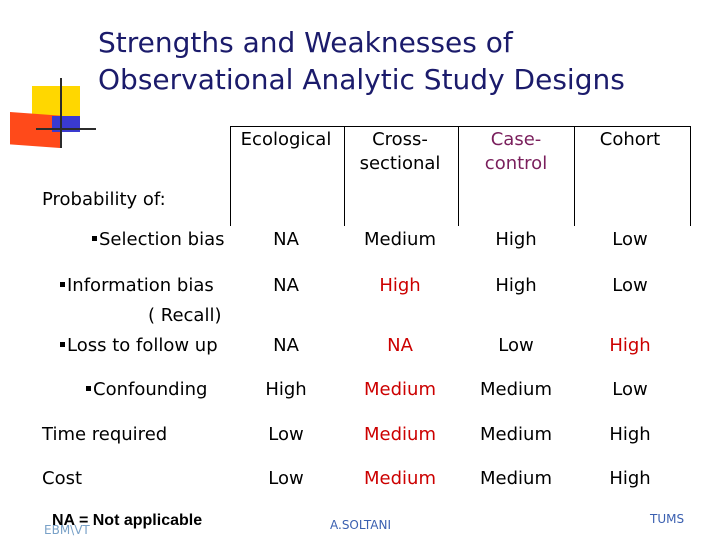 The width and height of the screenshot is (720, 540). Describe the element at coordinates (67, 530) in the screenshot. I see `footer-ghost-text: EBM\VT` at that location.